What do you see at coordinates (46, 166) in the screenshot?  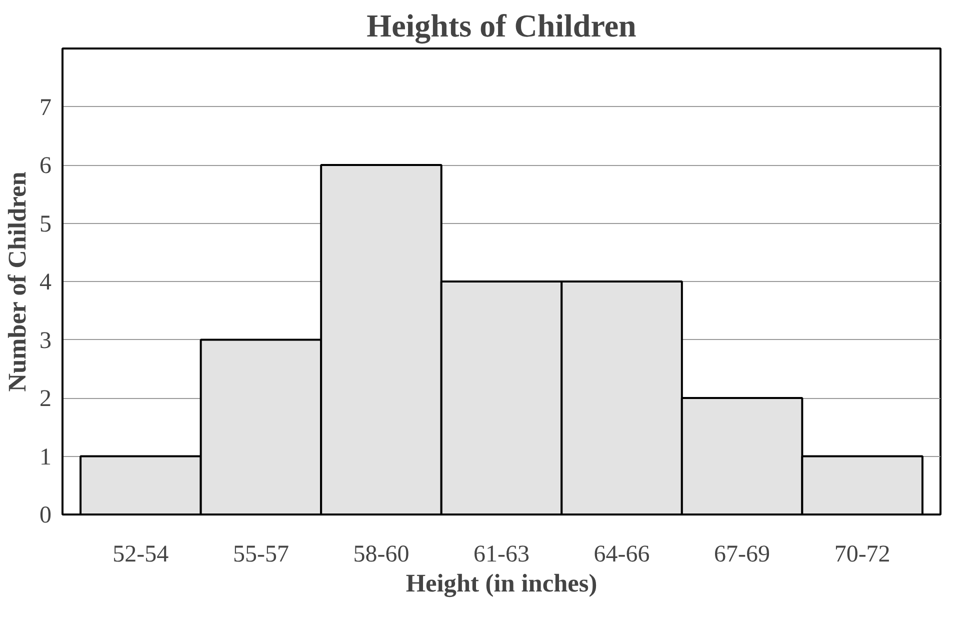 I see `y-tick-label: 6` at bounding box center [46, 166].